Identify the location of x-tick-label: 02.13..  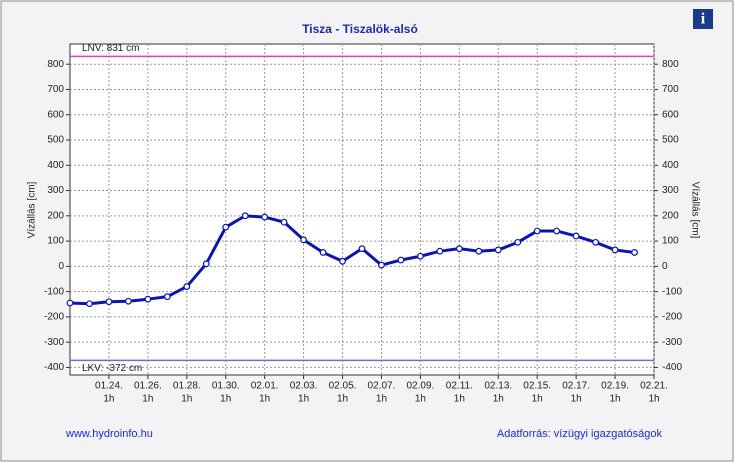
(498, 386).